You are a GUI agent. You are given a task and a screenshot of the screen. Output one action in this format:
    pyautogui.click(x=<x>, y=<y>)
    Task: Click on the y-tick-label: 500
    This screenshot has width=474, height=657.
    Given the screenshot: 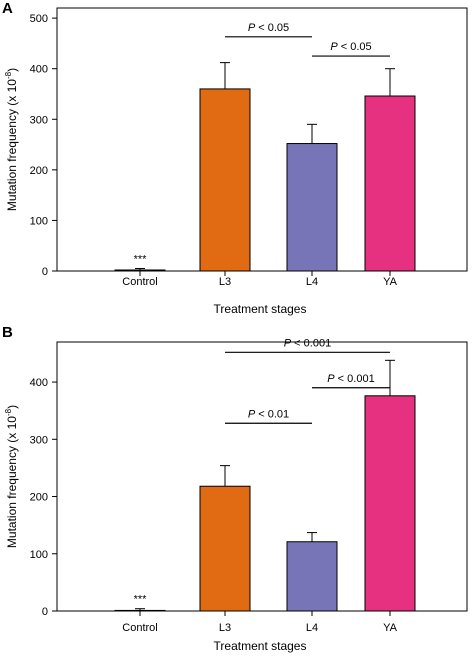 What is the action you would take?
    pyautogui.click(x=39, y=19)
    